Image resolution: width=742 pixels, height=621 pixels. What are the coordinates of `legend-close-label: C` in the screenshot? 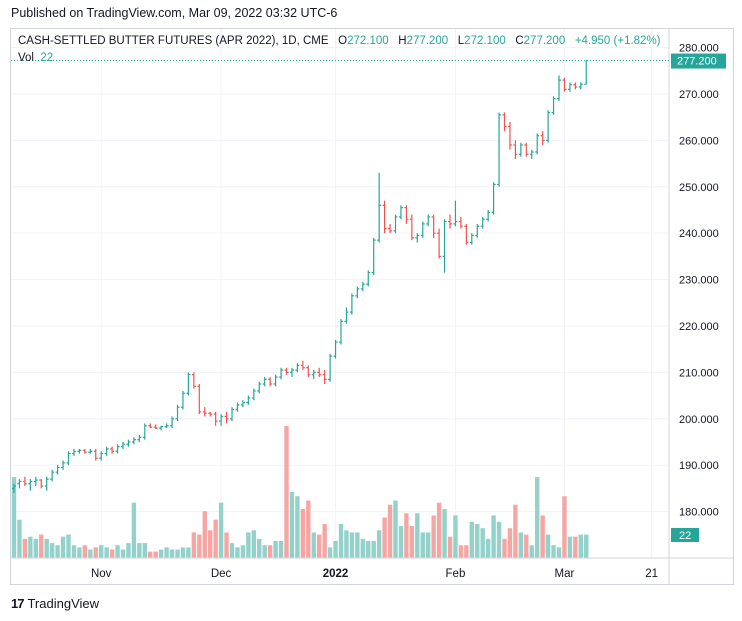 It's located at (519, 41).